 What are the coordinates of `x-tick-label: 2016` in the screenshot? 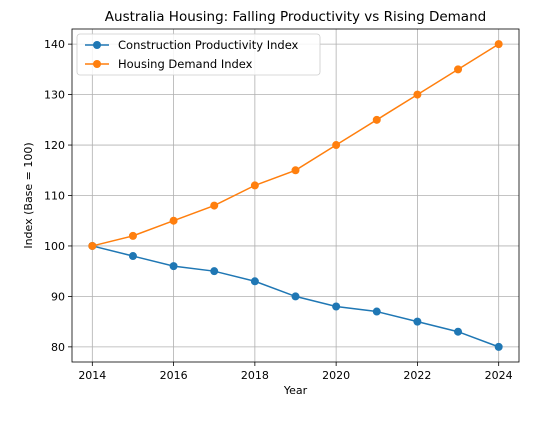 It's located at (174, 375).